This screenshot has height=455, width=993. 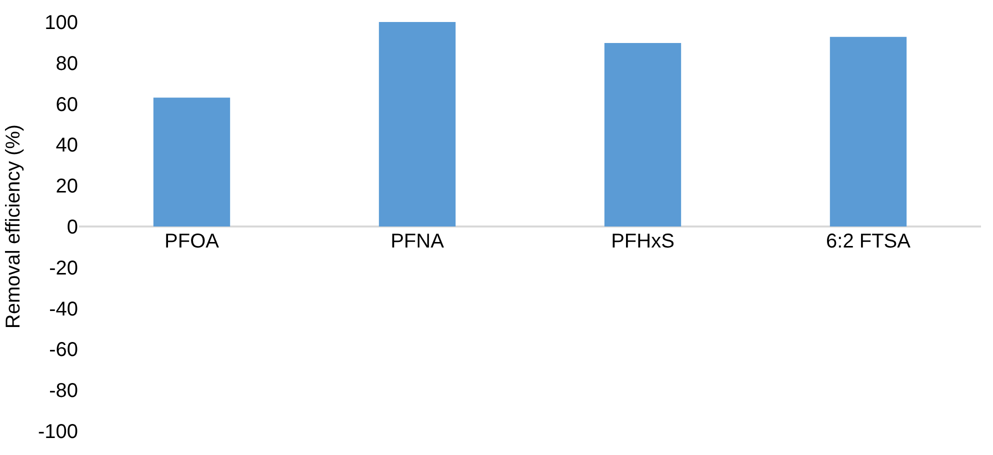 What do you see at coordinates (63, 391) in the screenshot?
I see `y-tick-label: -80` at bounding box center [63, 391].